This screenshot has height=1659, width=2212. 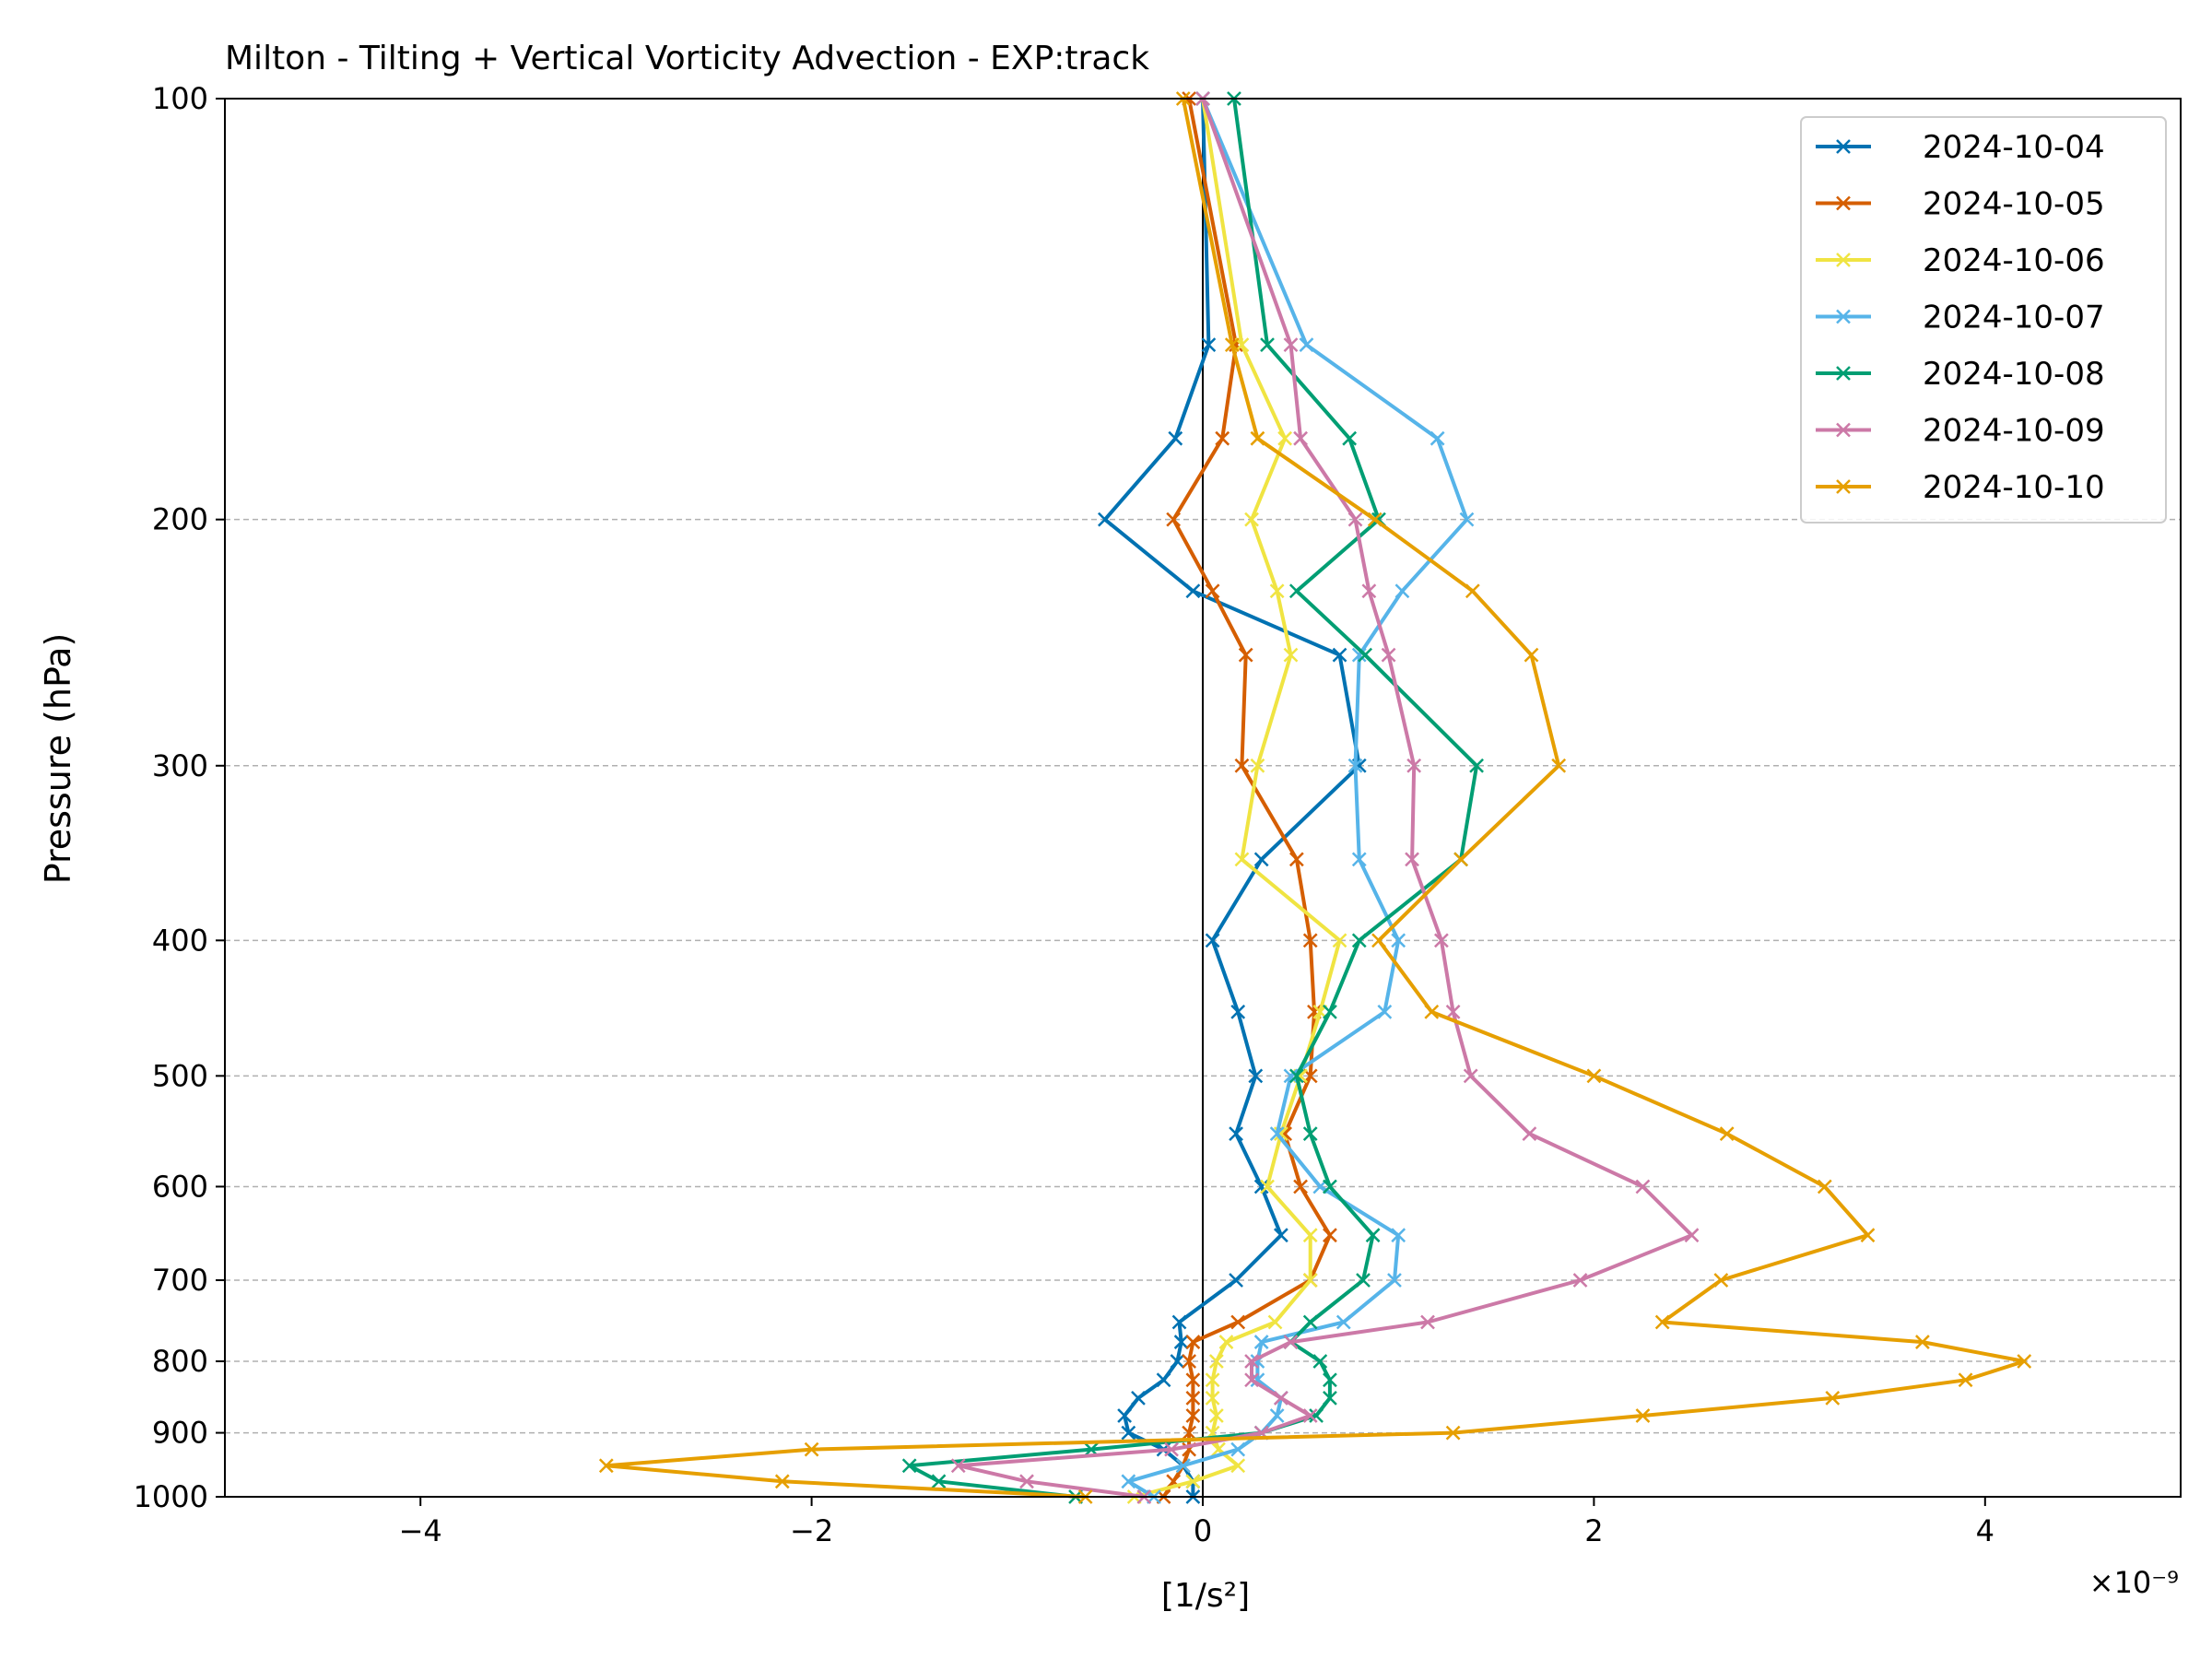 What do you see at coordinates (1593, 1530) in the screenshot?
I see `x-tick-label: 2` at bounding box center [1593, 1530].